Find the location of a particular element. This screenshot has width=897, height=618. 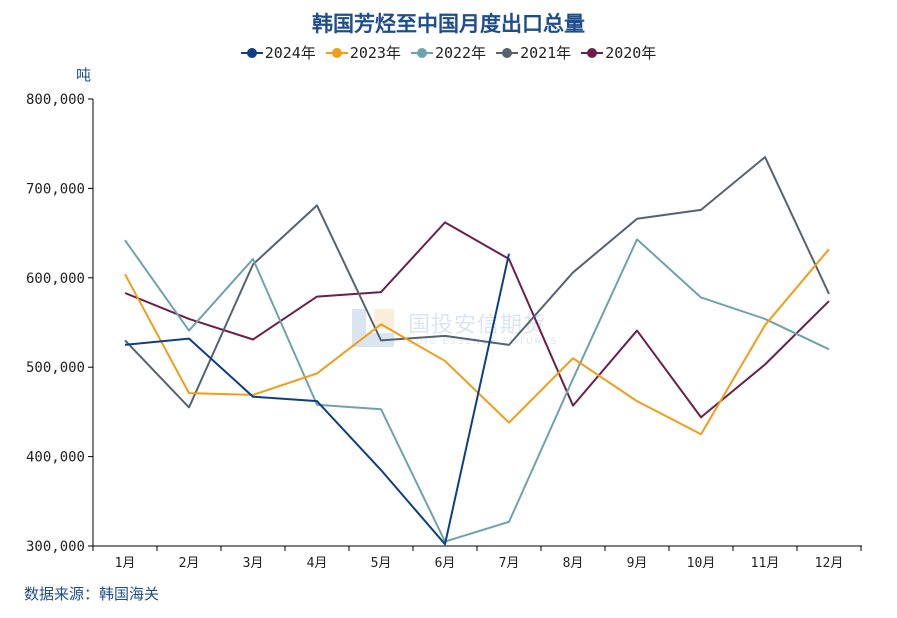

y-tick-label: 400,000 is located at coordinates (55, 458).